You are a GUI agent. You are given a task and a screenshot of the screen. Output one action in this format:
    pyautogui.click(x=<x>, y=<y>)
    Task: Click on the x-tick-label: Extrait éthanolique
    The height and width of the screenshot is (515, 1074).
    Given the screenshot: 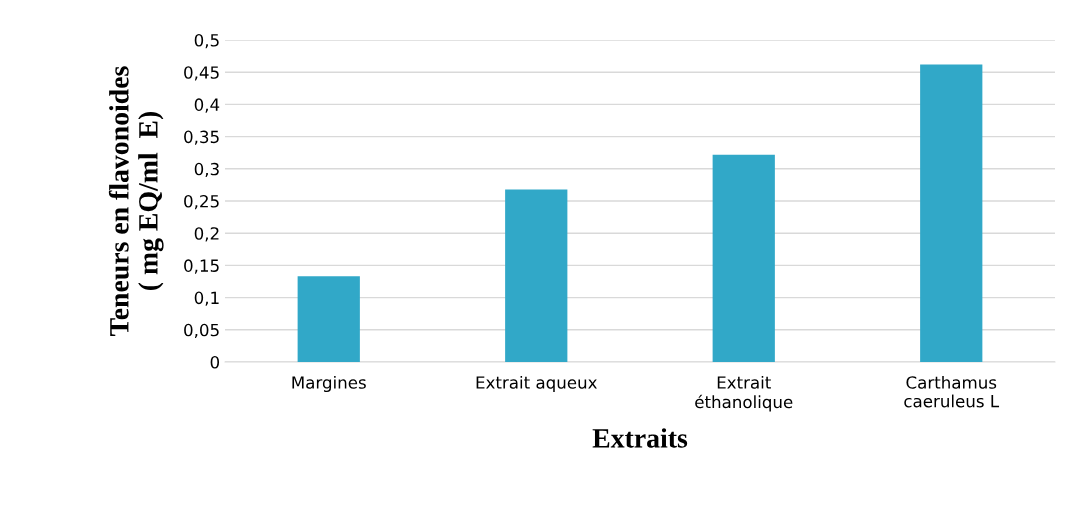 What is the action you would take?
    pyautogui.click(x=744, y=393)
    